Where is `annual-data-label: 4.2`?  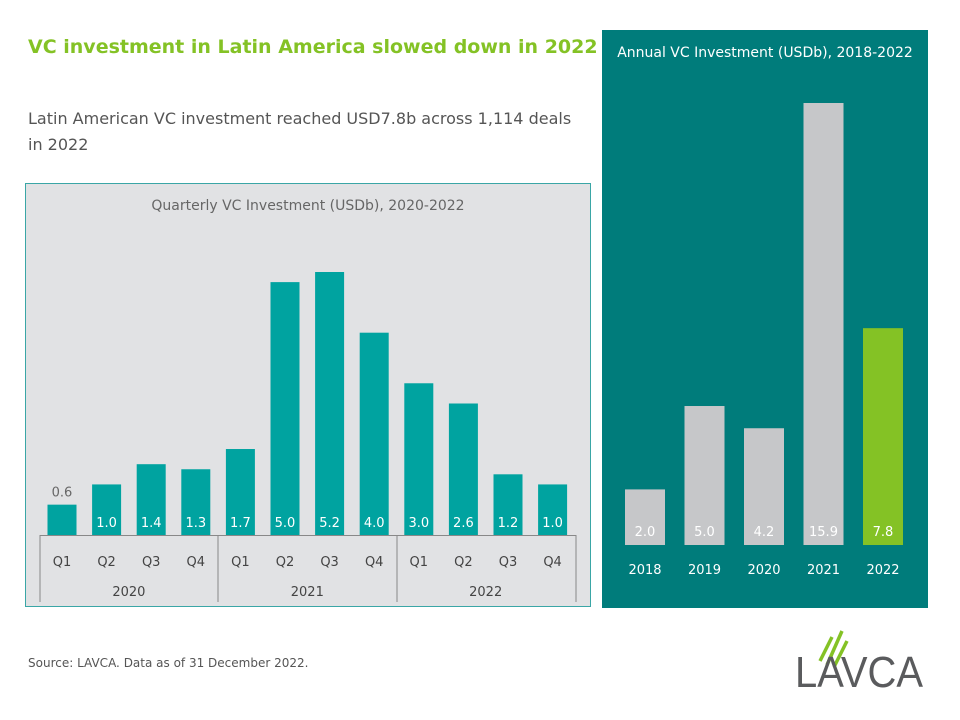
annual-data-label: 4.2 is located at coordinates (764, 532).